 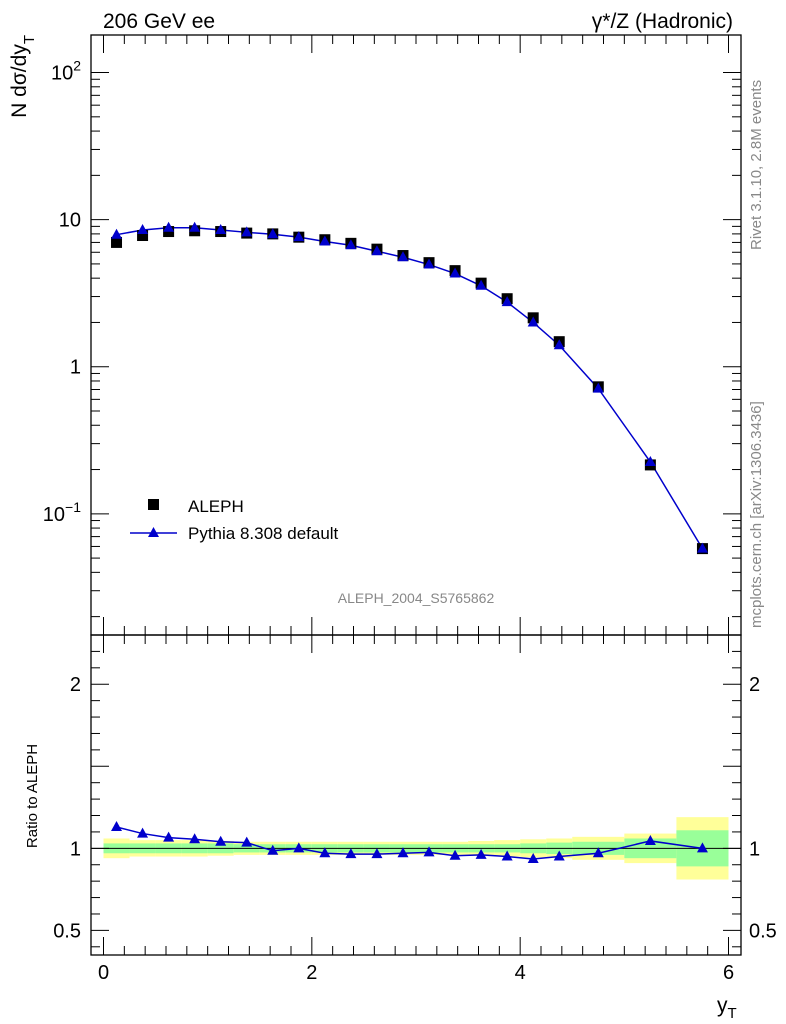 I want to click on main-y-tick-label: 10, so click(x=70, y=221).